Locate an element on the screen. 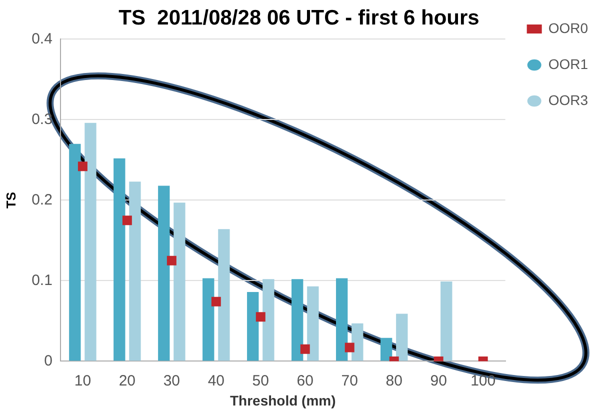 This screenshot has width=606, height=410. x-tick-label: 40 is located at coordinates (216, 381).